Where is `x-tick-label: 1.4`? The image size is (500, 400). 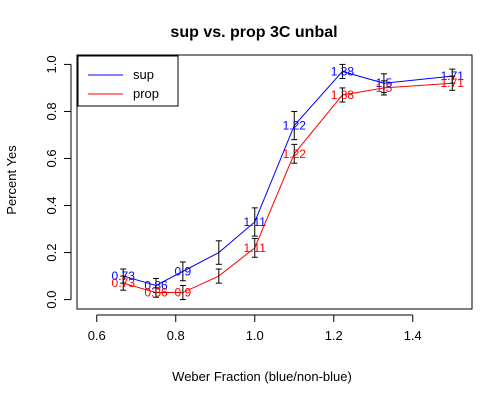 x-tick-label: 1.4 is located at coordinates (413, 335).